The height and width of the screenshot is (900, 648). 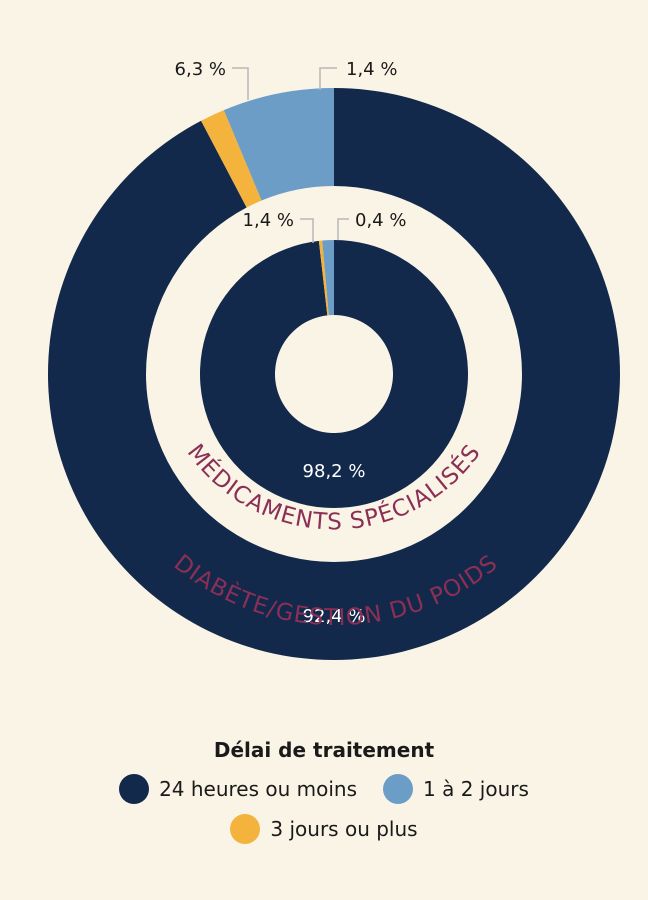 I want to click on legend-item-1-2-jours: 1 à 2 jours, so click(x=456, y=789).